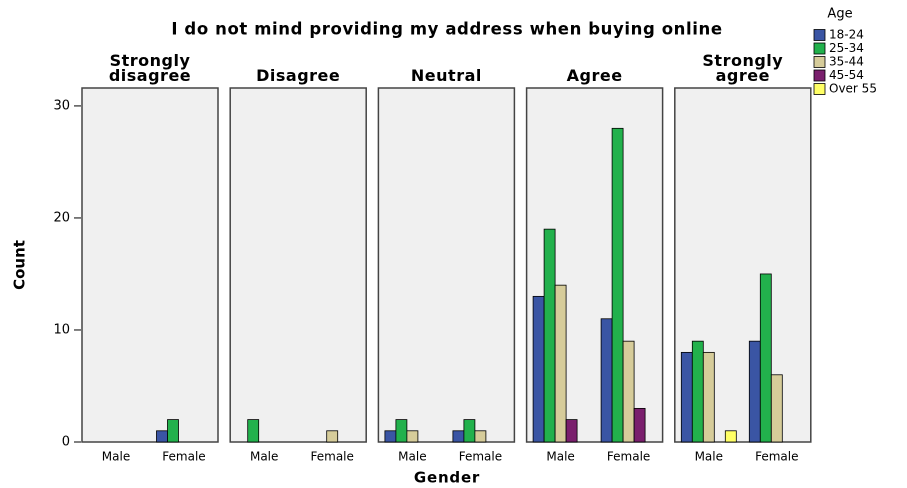 The height and width of the screenshot is (488, 907). I want to click on panel-title: Neutral, so click(446, 75).